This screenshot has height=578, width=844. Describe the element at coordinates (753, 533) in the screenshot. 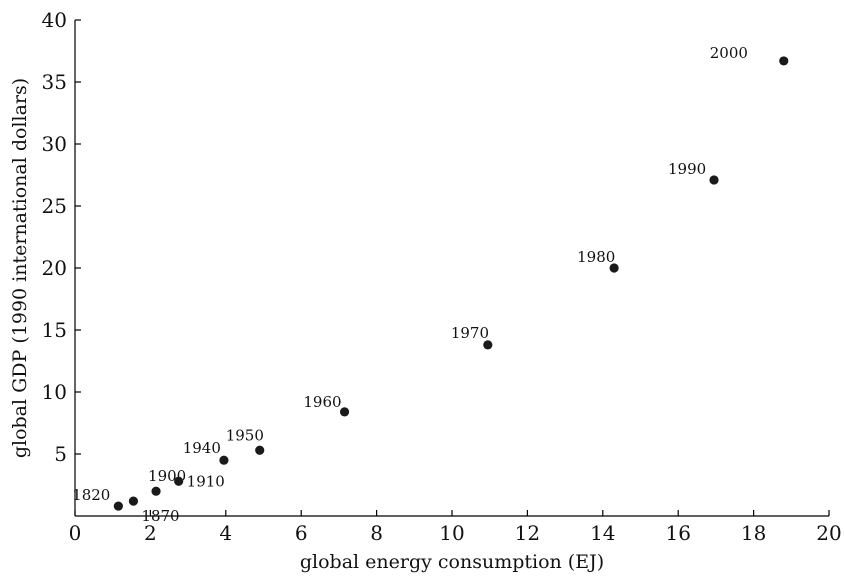

I see `x-tick-label: 18` at that location.